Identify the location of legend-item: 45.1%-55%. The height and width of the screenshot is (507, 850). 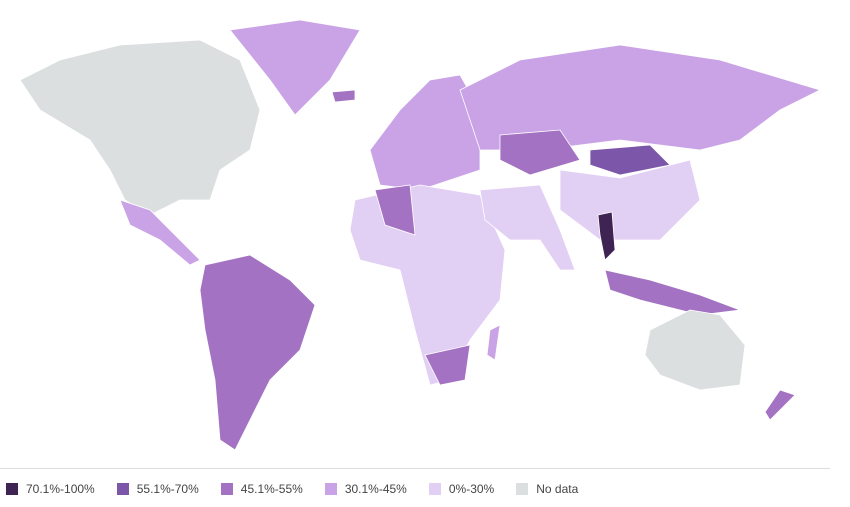
(261, 489).